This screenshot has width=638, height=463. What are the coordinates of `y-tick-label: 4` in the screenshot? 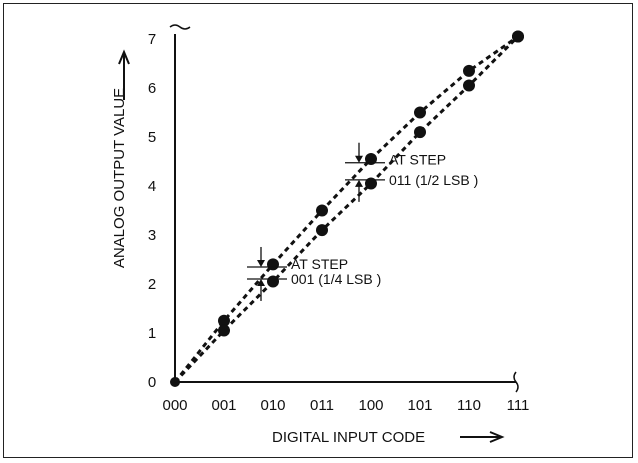 It's located at (152, 186).